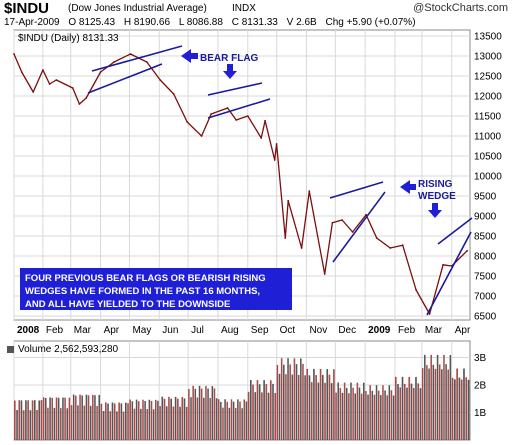 The height and width of the screenshot is (445, 516). Describe the element at coordinates (239, 108) in the screenshot. I see `flag2-lower` at that location.